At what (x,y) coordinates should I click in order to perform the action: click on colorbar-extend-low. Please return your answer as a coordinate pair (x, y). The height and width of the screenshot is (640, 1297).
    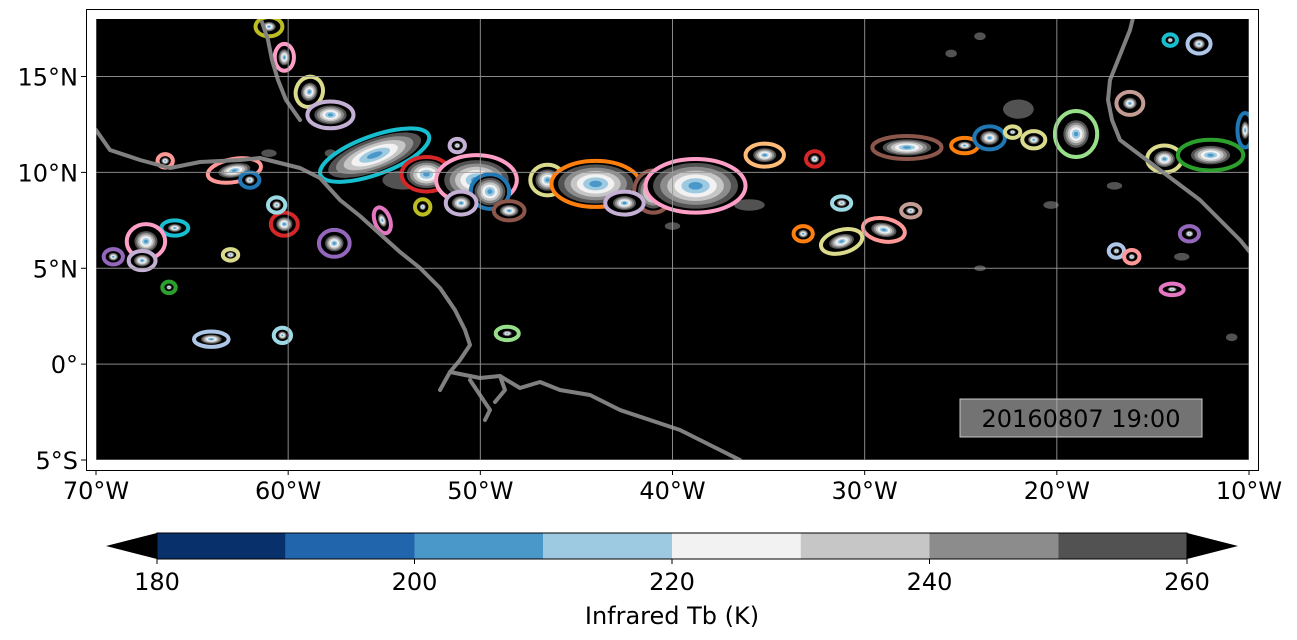
    Looking at the image, I should click on (131, 546).